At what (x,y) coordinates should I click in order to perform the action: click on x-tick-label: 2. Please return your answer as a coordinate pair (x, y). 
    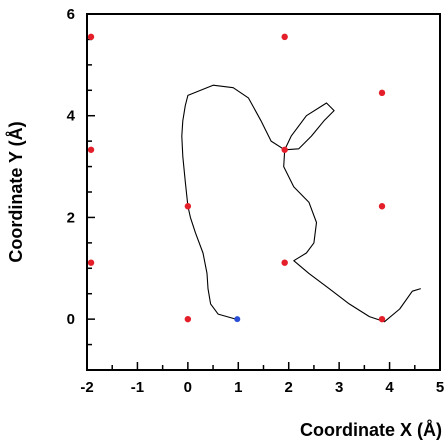
    Looking at the image, I should click on (289, 387).